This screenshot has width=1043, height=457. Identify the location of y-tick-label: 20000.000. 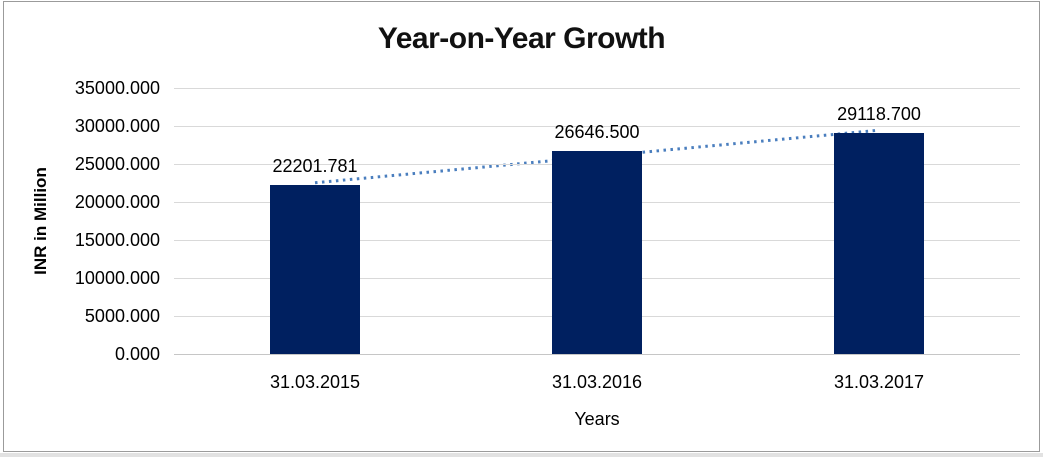
(117, 202).